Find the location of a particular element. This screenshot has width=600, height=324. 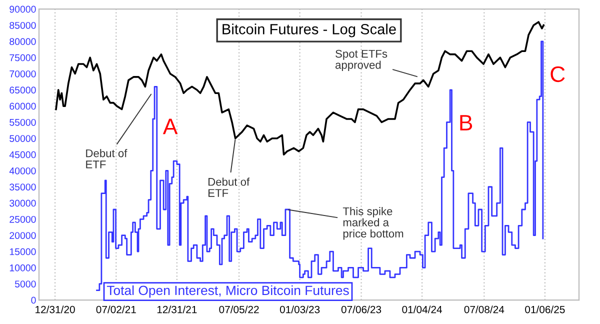

y-tick-label: 0 is located at coordinates (33, 300).